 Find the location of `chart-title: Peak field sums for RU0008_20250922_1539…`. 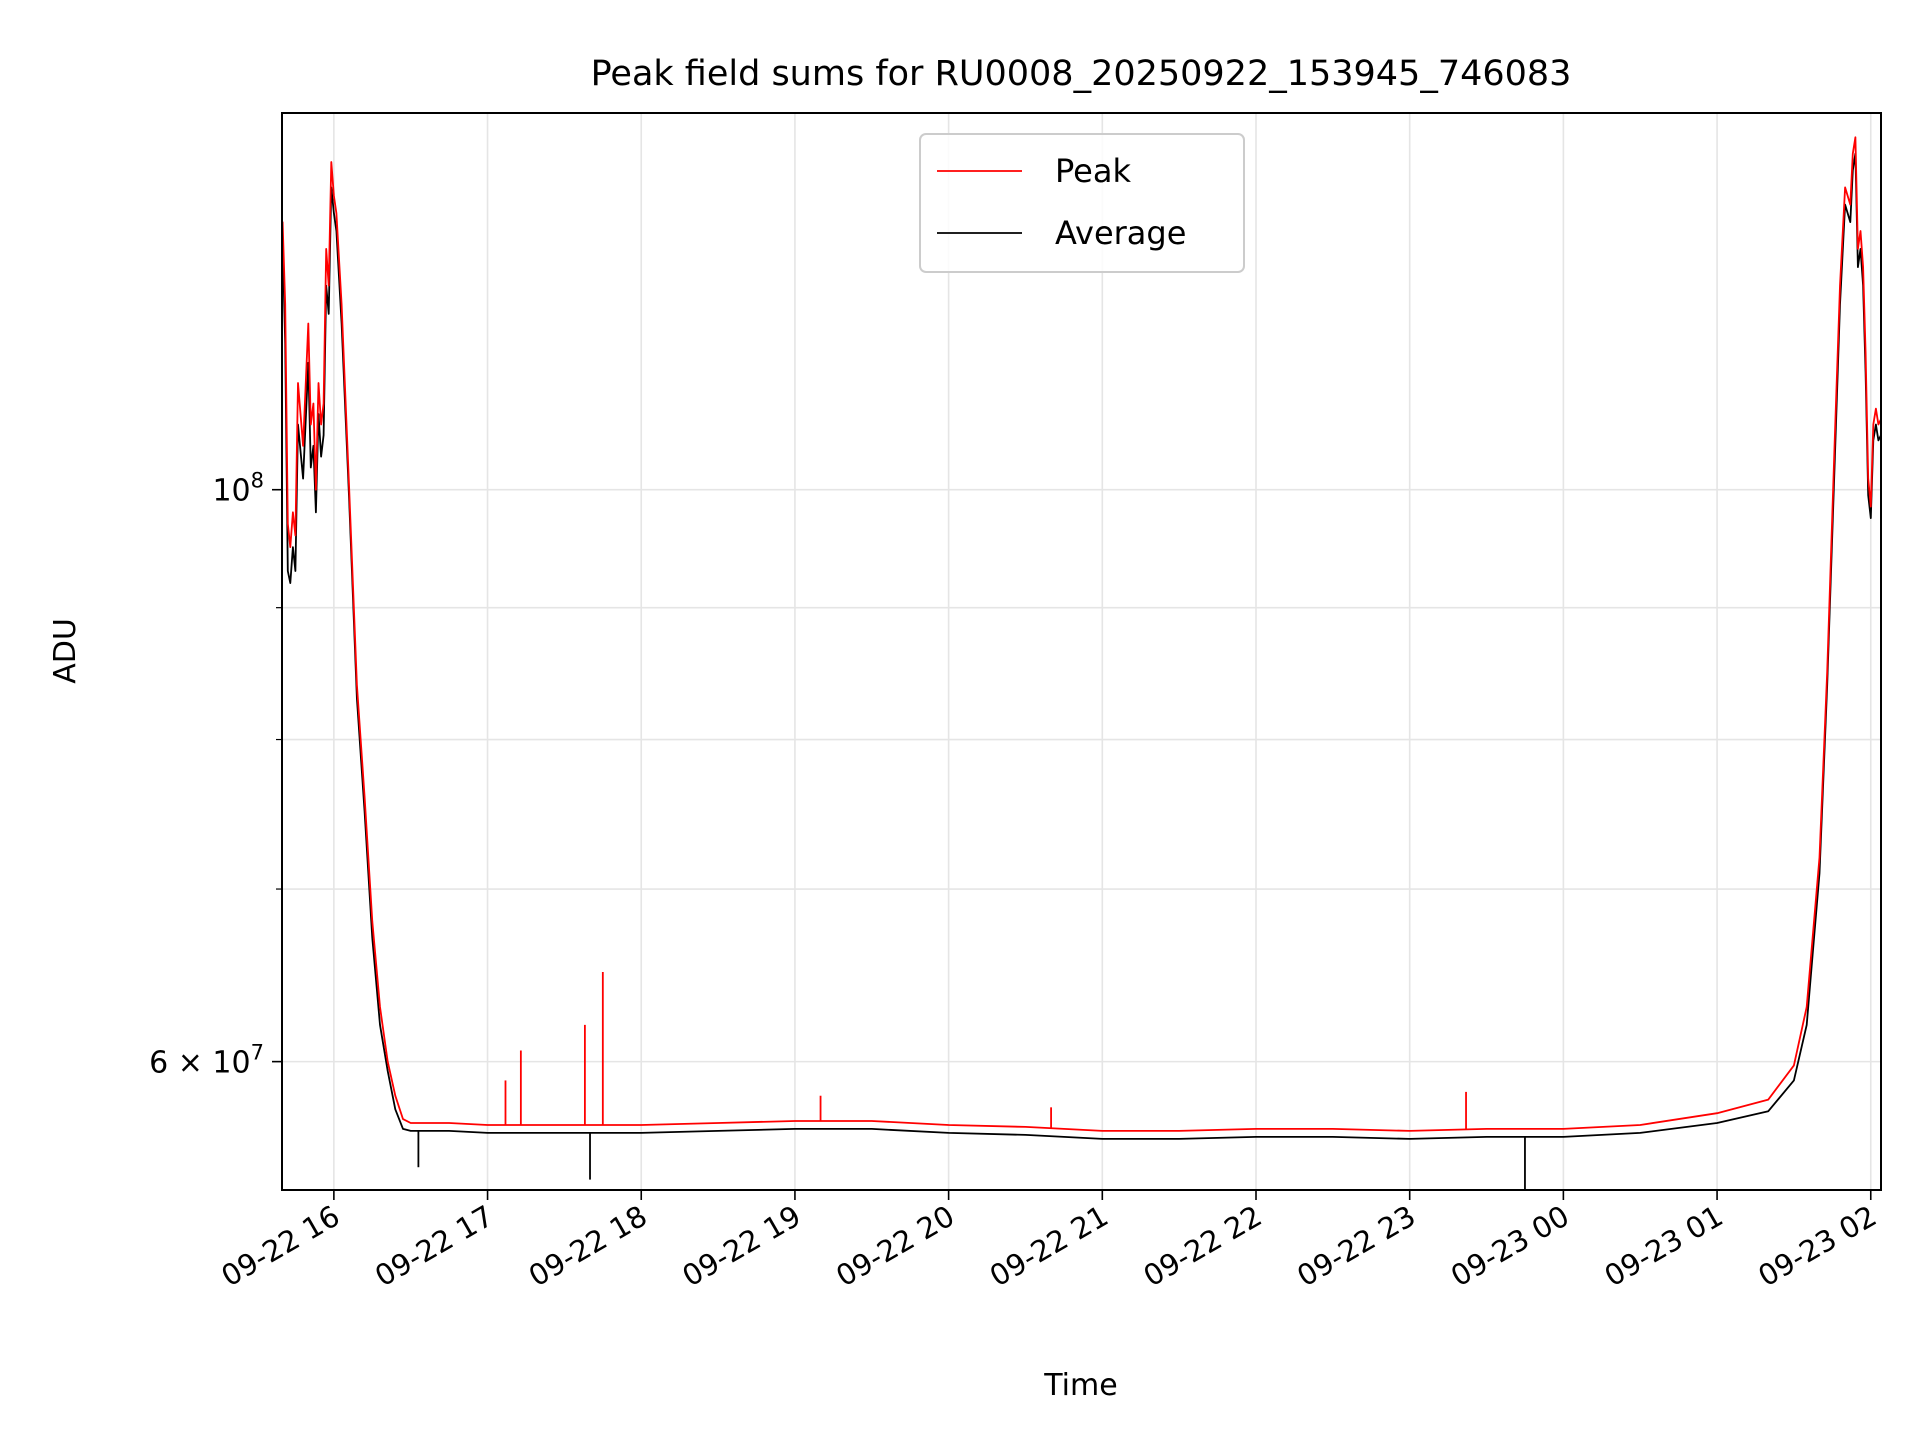

chart-title: Peak field sums for RU0008_20250922_1539… is located at coordinates (1081, 74).